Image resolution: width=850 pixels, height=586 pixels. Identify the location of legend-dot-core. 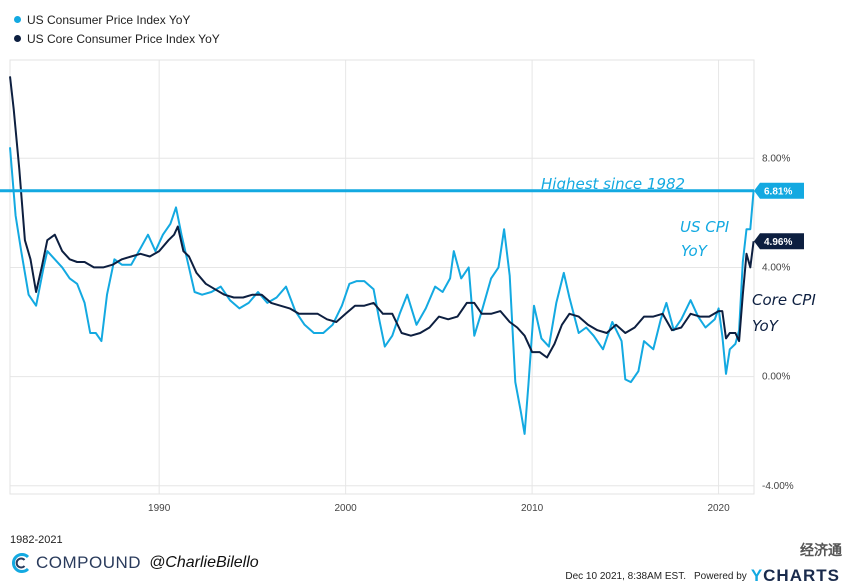
(17, 38).